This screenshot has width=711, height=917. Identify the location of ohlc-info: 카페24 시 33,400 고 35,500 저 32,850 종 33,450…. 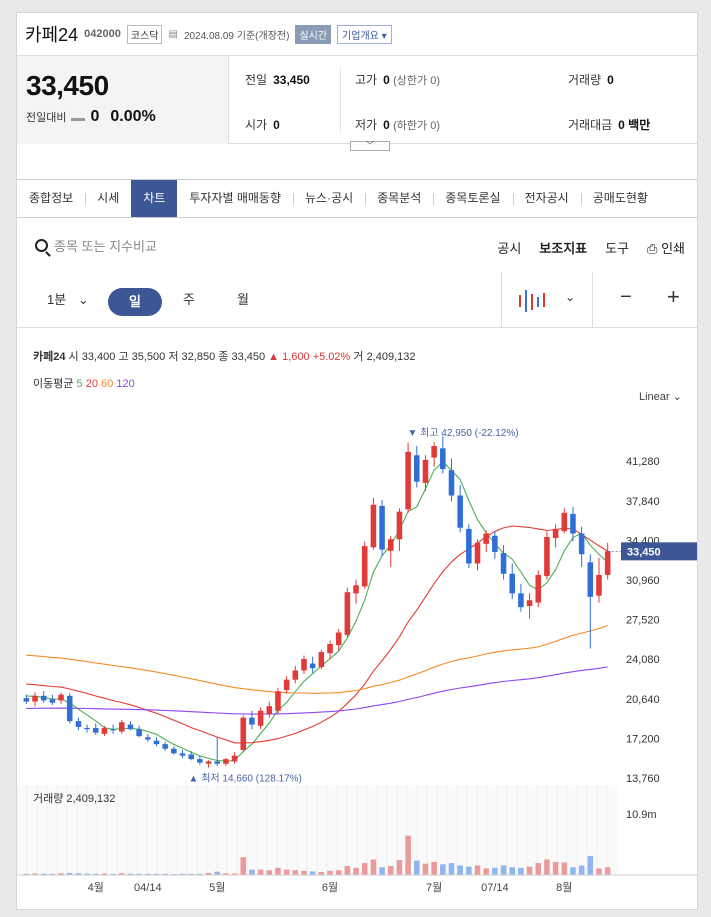
(224, 357).